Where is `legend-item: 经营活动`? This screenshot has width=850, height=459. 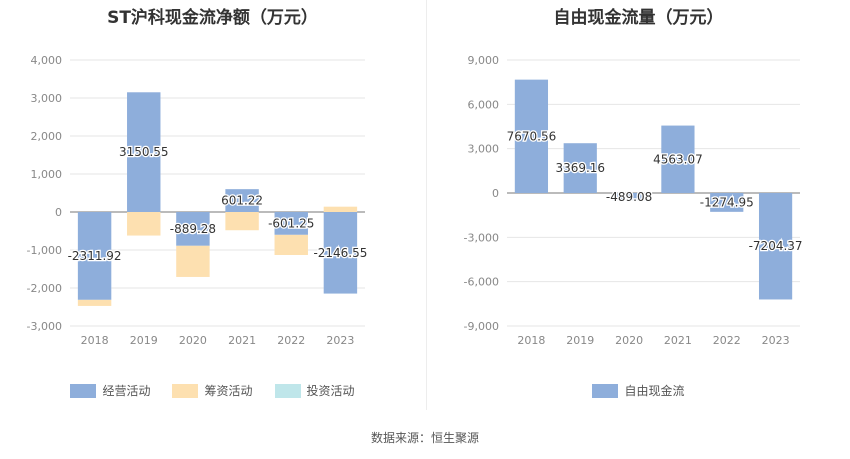 legend-item: 经营活动 is located at coordinates (110, 390).